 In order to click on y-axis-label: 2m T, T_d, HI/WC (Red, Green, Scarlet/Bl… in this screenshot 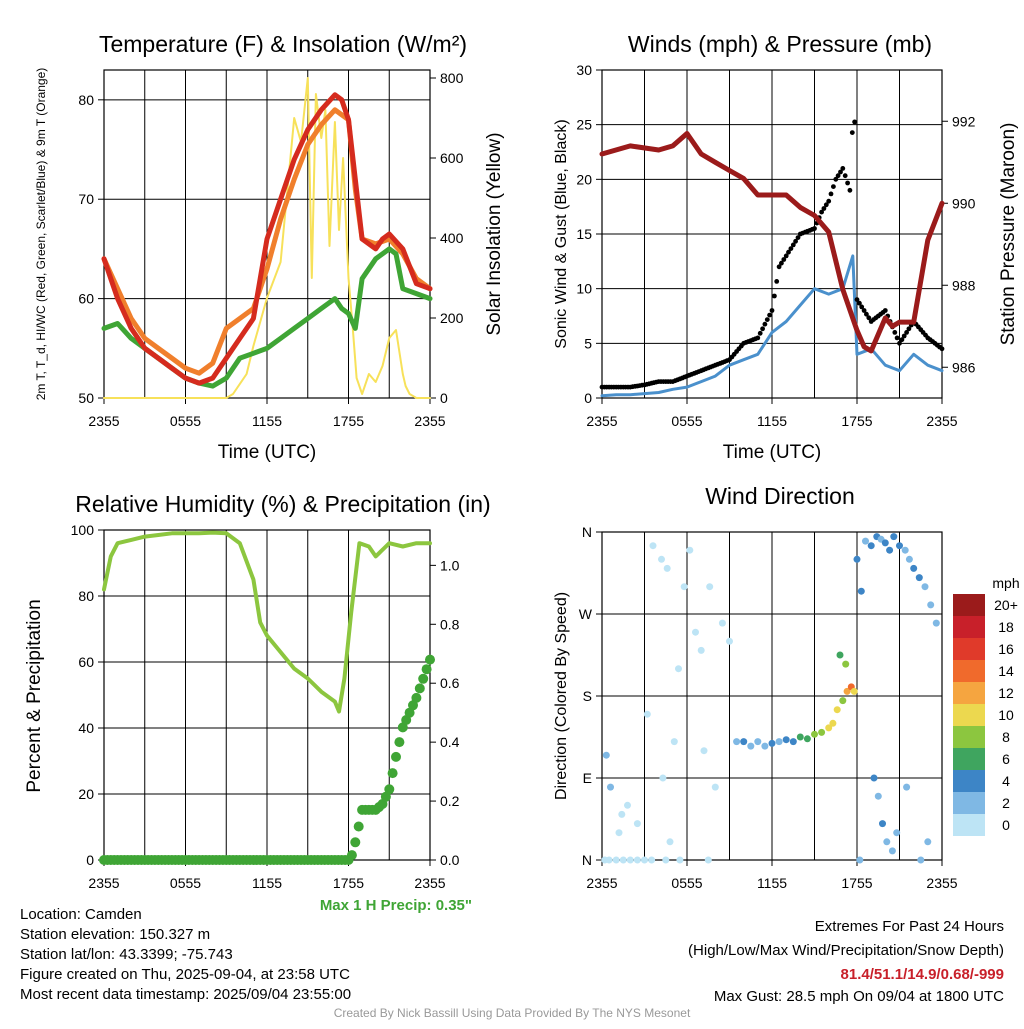, I will do `click(41, 234)`.